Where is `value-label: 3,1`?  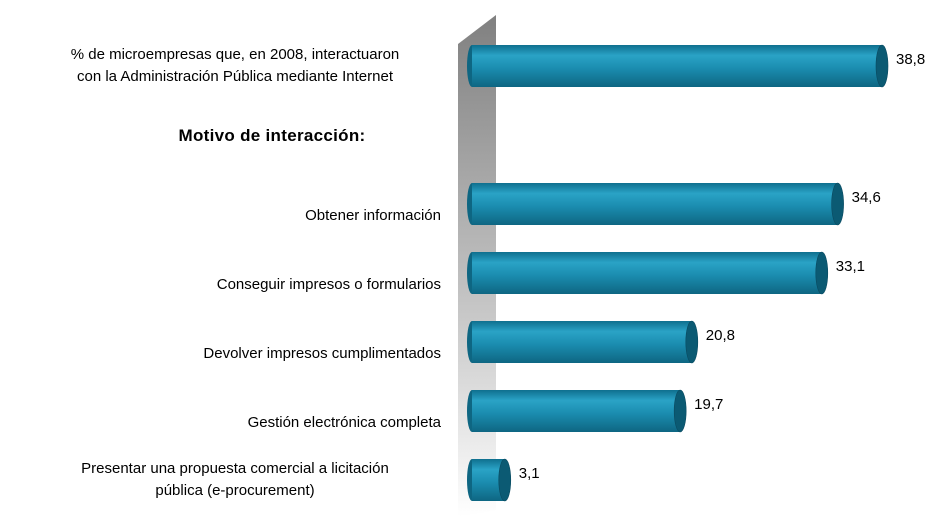
value-label: 3,1 is located at coordinates (529, 473).